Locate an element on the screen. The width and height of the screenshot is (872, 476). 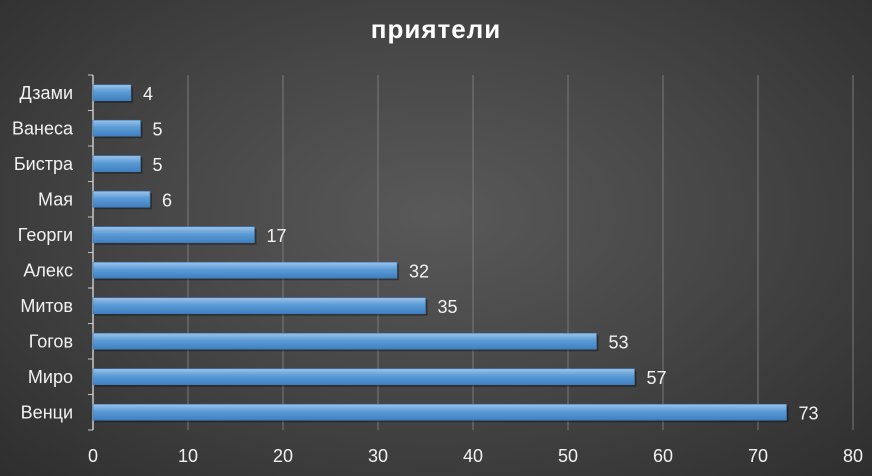
axes is located at coordinates (91, 252).